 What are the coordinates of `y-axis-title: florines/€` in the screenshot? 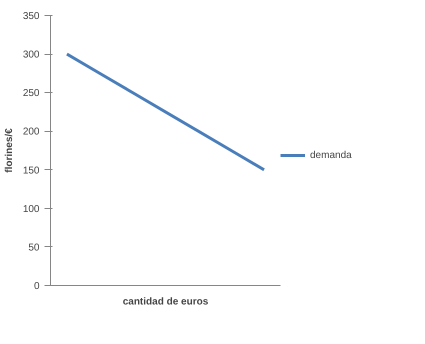 It's located at (9, 150).